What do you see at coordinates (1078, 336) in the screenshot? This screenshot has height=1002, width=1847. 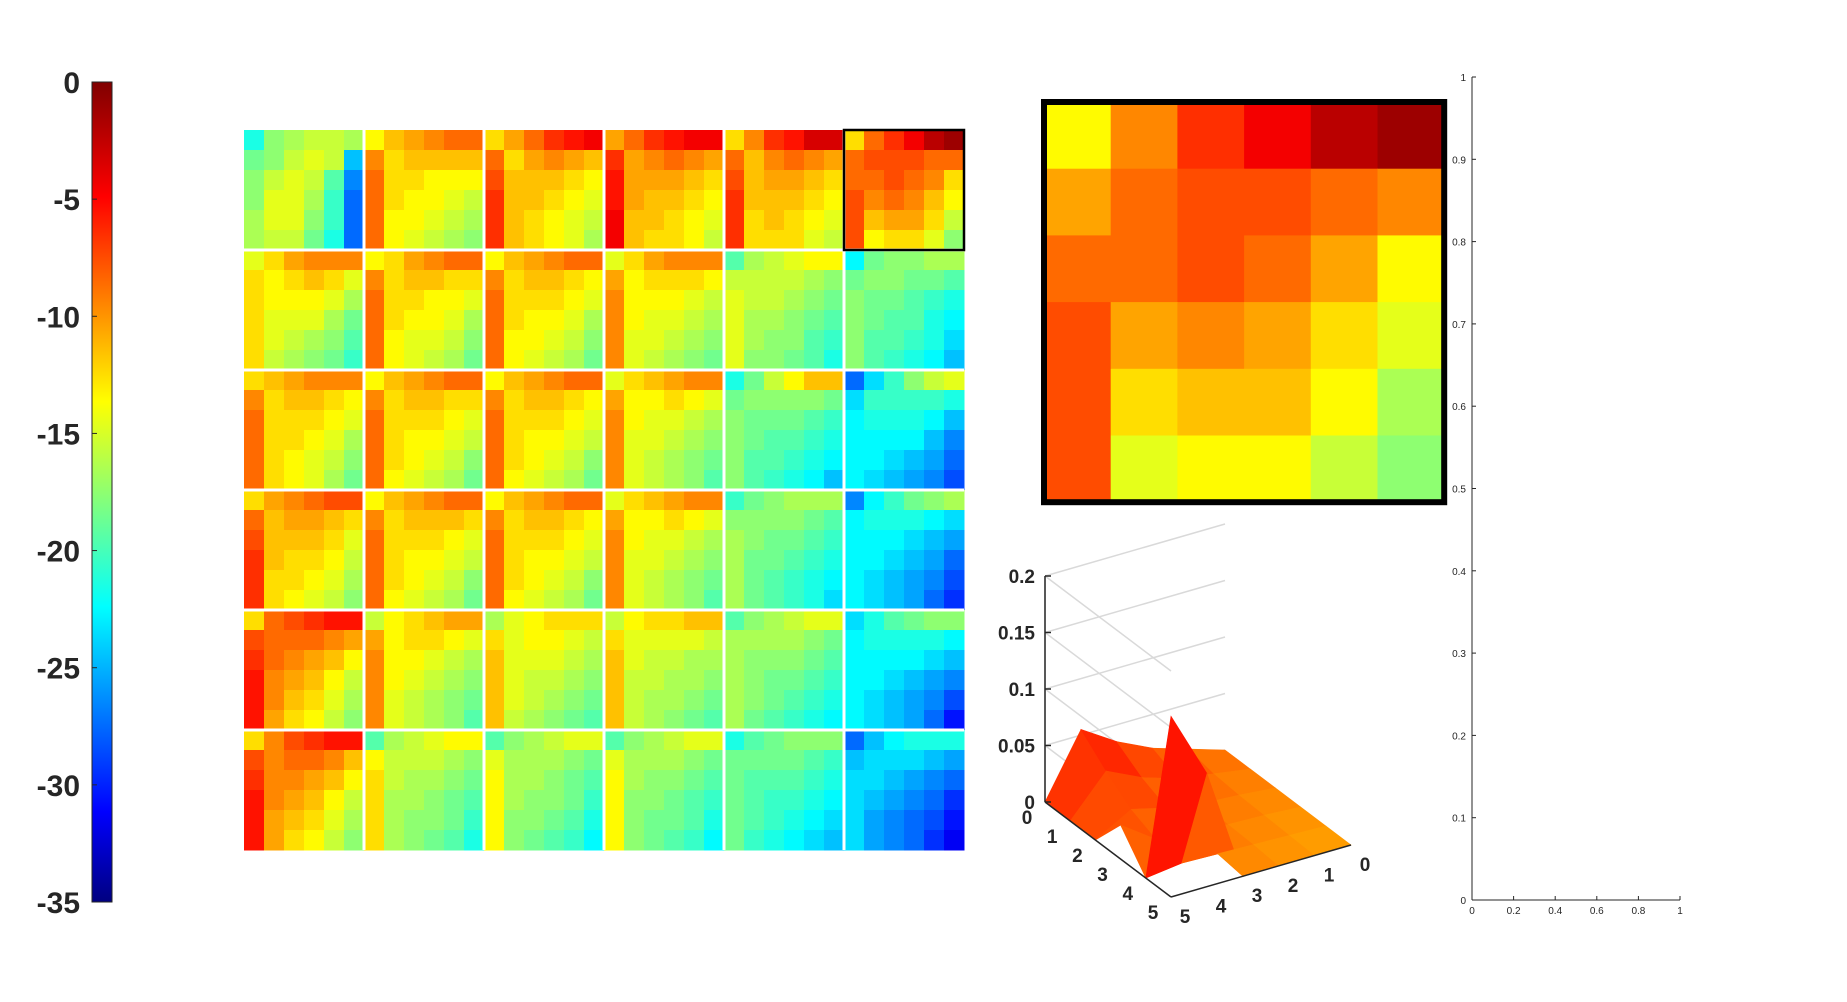 I see `zoom-cell` at bounding box center [1078, 336].